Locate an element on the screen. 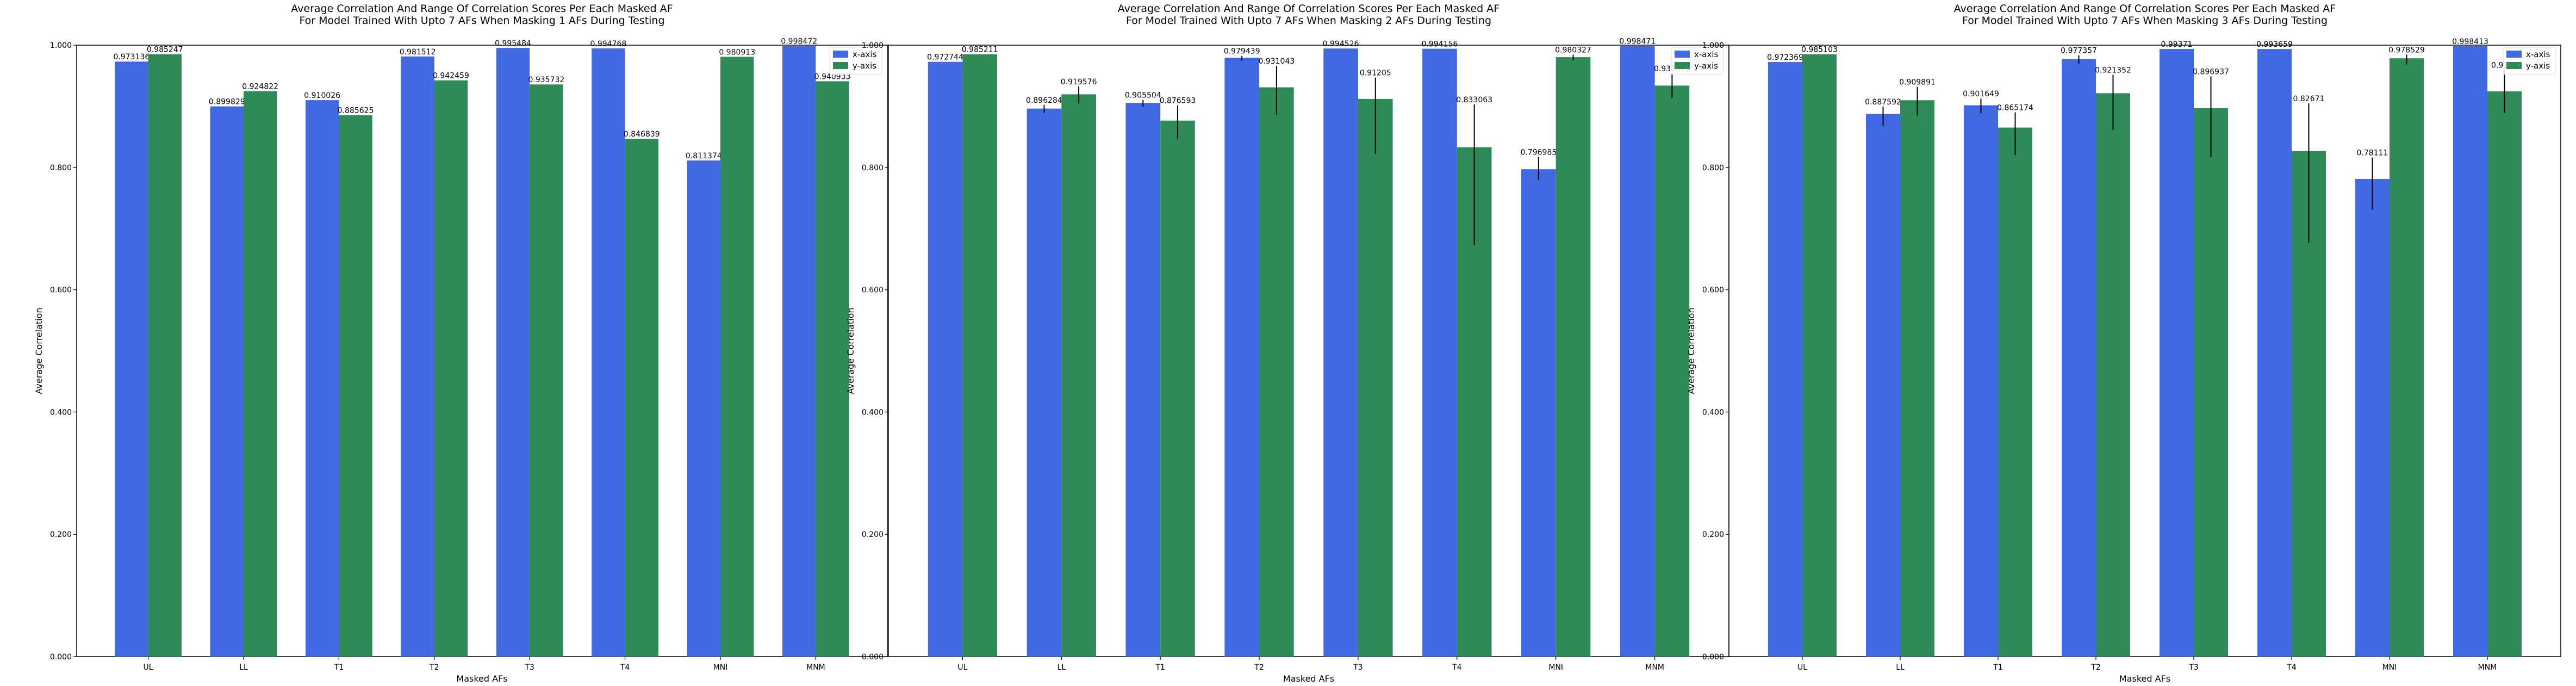  bar-value-label: 0.998472 is located at coordinates (799, 42).